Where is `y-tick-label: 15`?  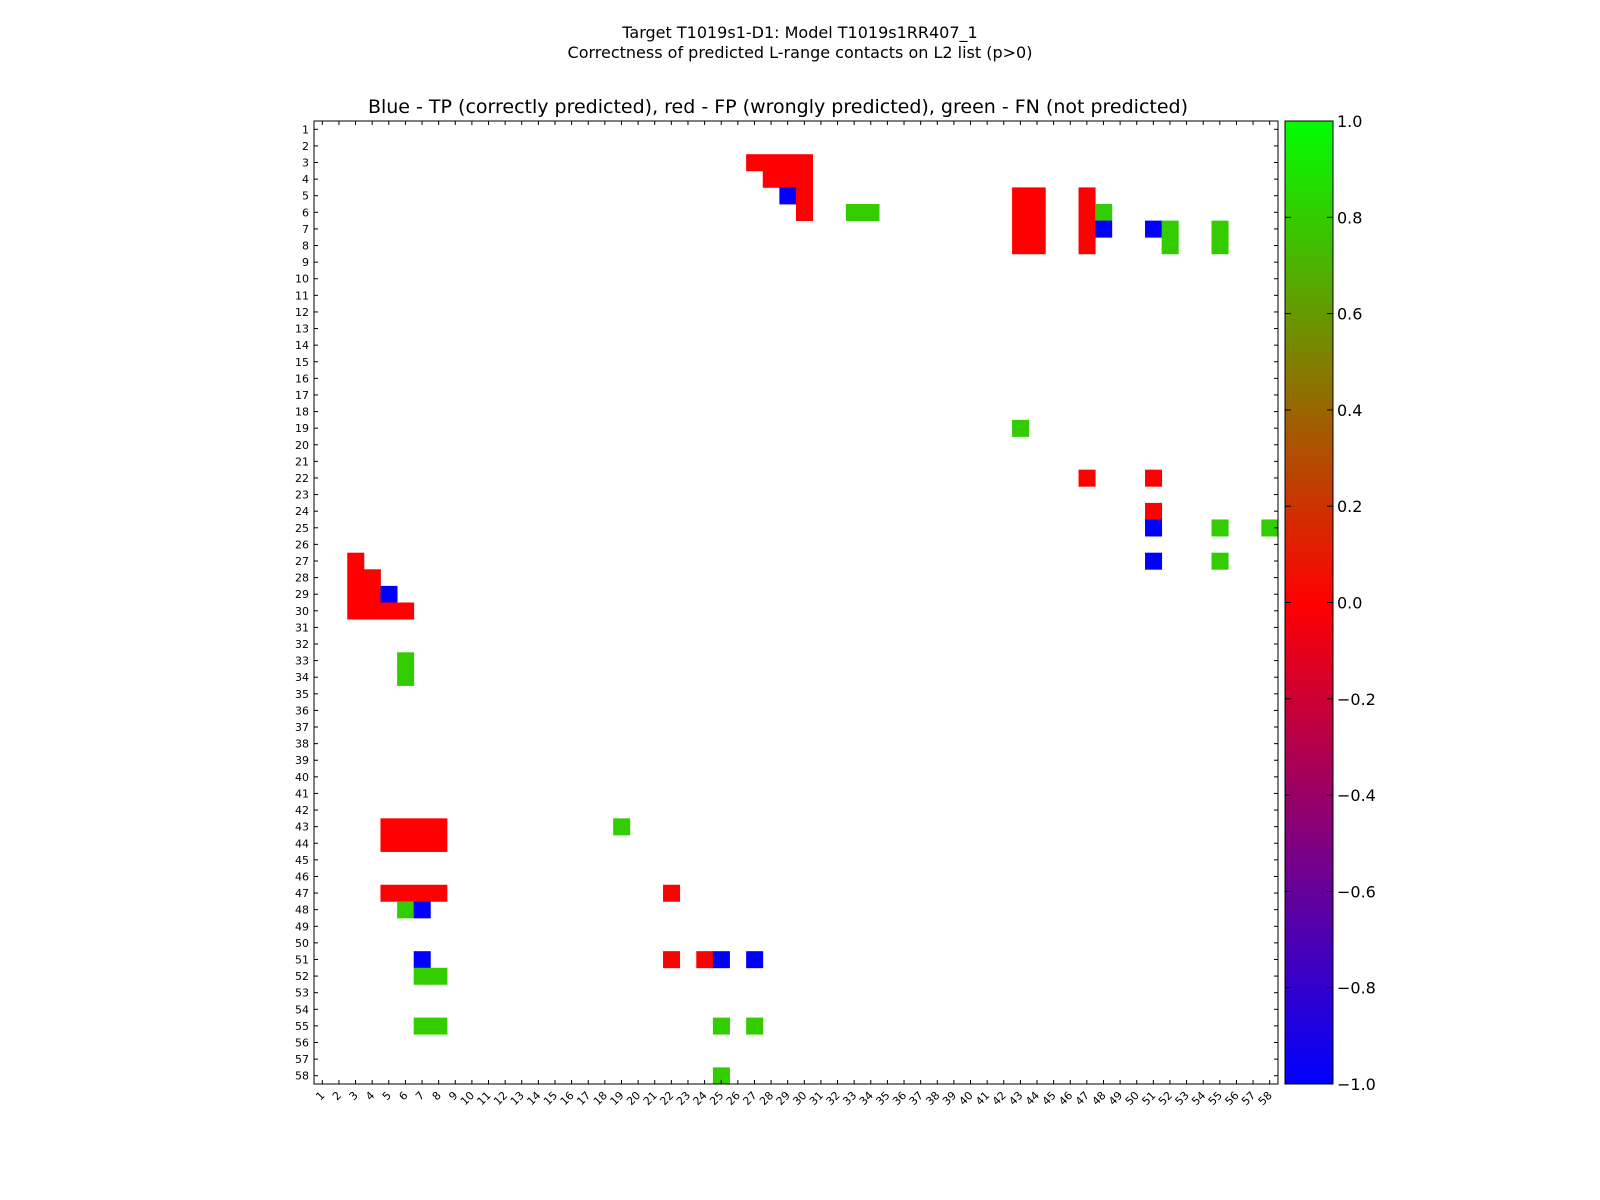 y-tick-label: 15 is located at coordinates (302, 362).